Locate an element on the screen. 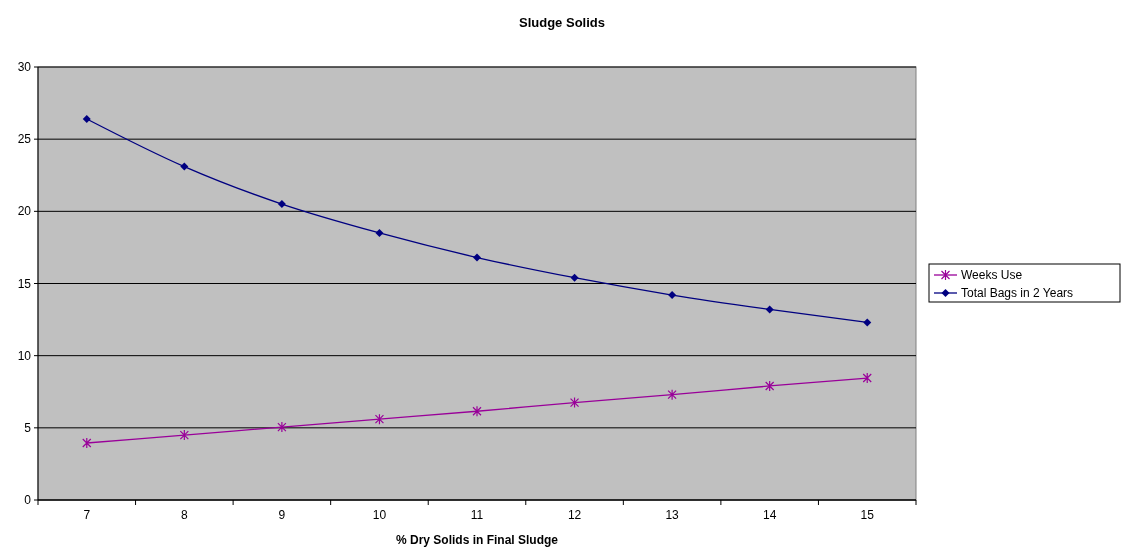 Image resolution: width=1122 pixels, height=547 pixels. y-tick-label: 5 is located at coordinates (28, 427).